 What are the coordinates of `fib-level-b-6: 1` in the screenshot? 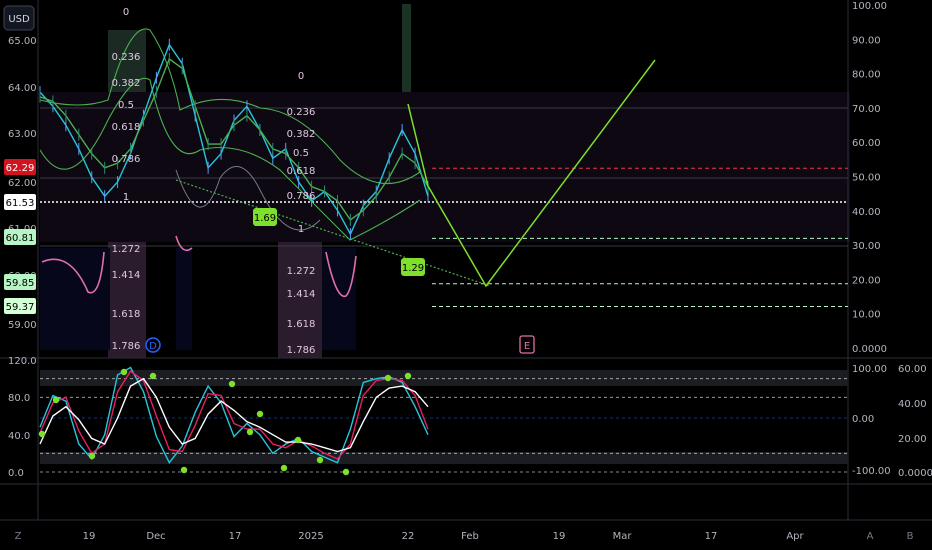 It's located at (301, 229).